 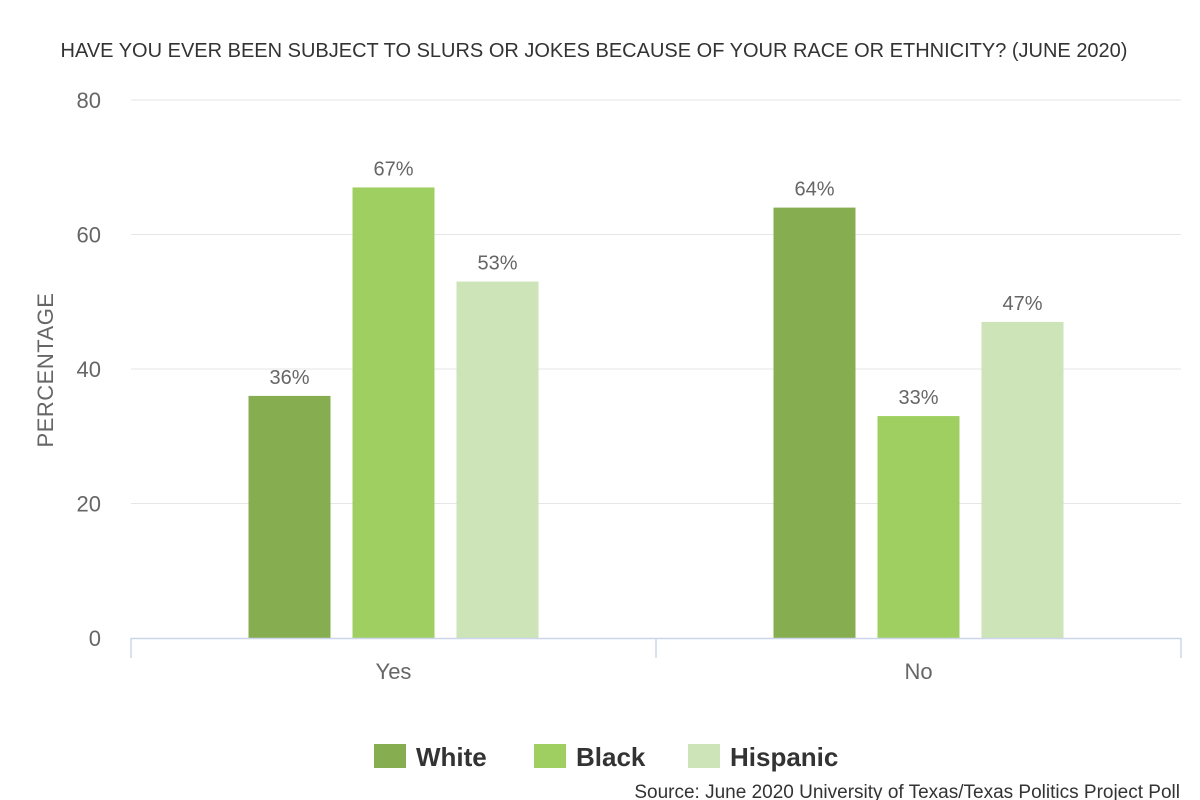 I want to click on x-tick-label: No, so click(x=918, y=671).